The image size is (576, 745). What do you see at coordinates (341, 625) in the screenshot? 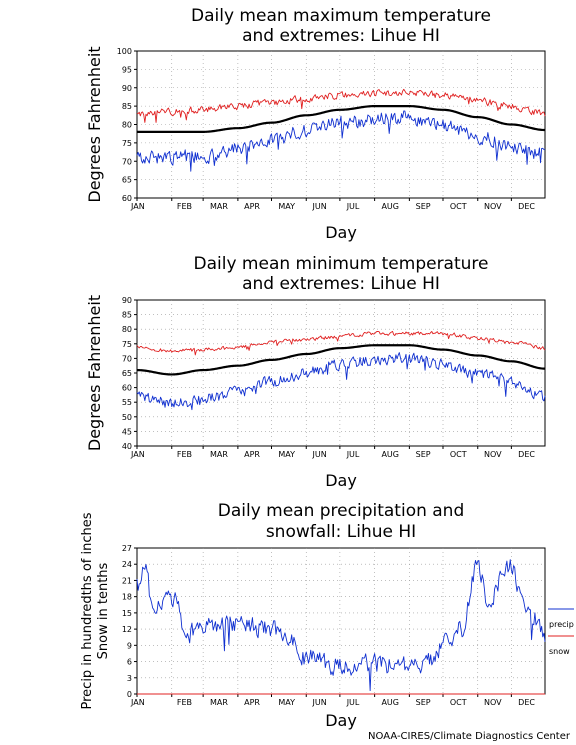
I see `series-line-precip` at bounding box center [341, 625].